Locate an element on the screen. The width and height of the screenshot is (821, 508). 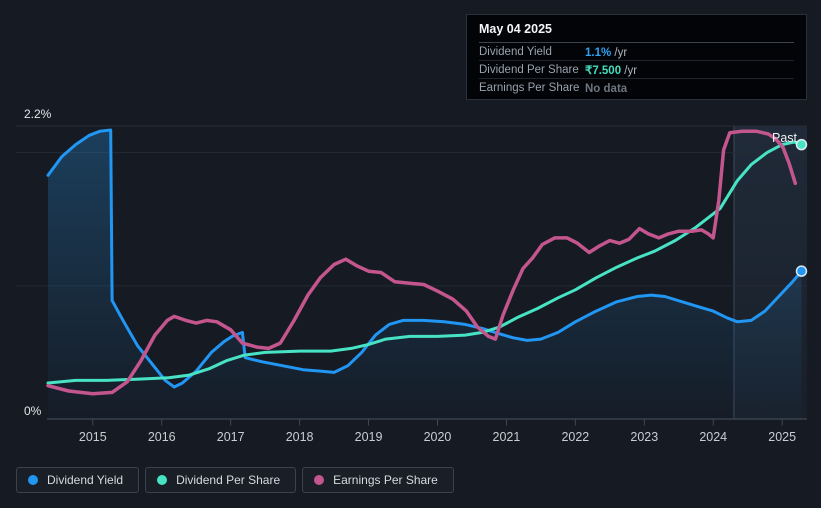
legend-label: Dividend Per Share is located at coordinates (228, 480).